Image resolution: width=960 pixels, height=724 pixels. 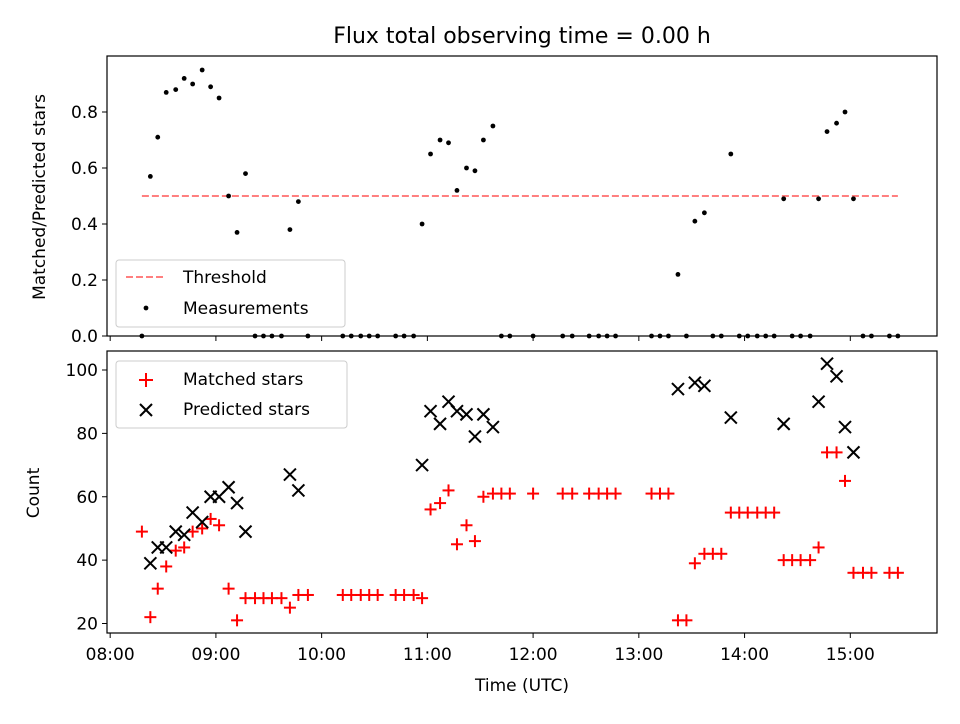 What do you see at coordinates (146, 308) in the screenshot?
I see `legend-measurement-swatch` at bounding box center [146, 308].